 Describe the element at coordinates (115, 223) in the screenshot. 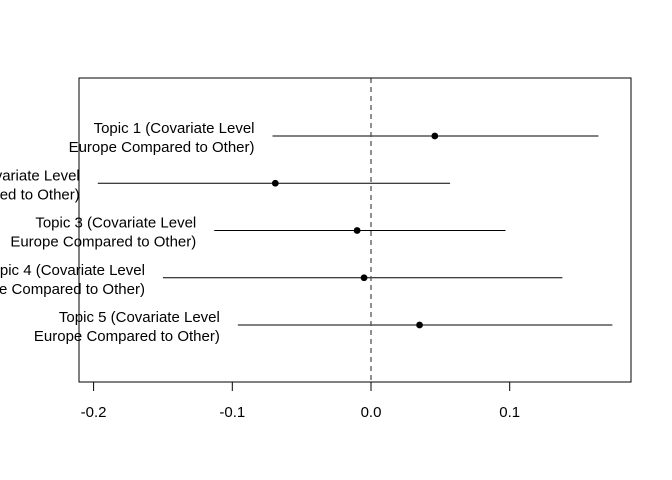

I see `row-label-line1: Topic 3 (Covariate Level` at that location.